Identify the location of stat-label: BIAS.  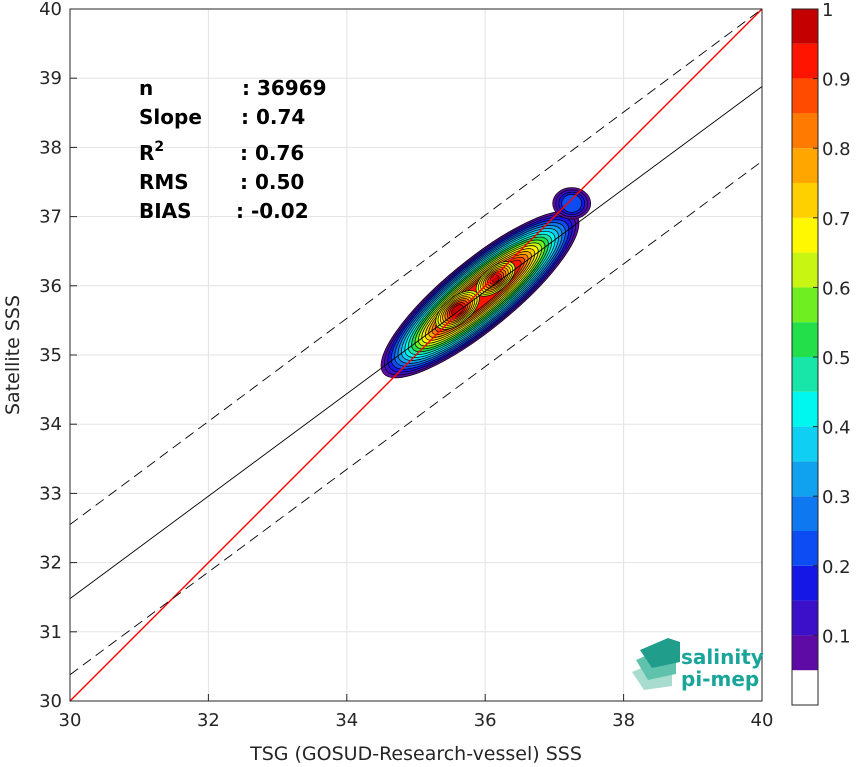
(165, 211).